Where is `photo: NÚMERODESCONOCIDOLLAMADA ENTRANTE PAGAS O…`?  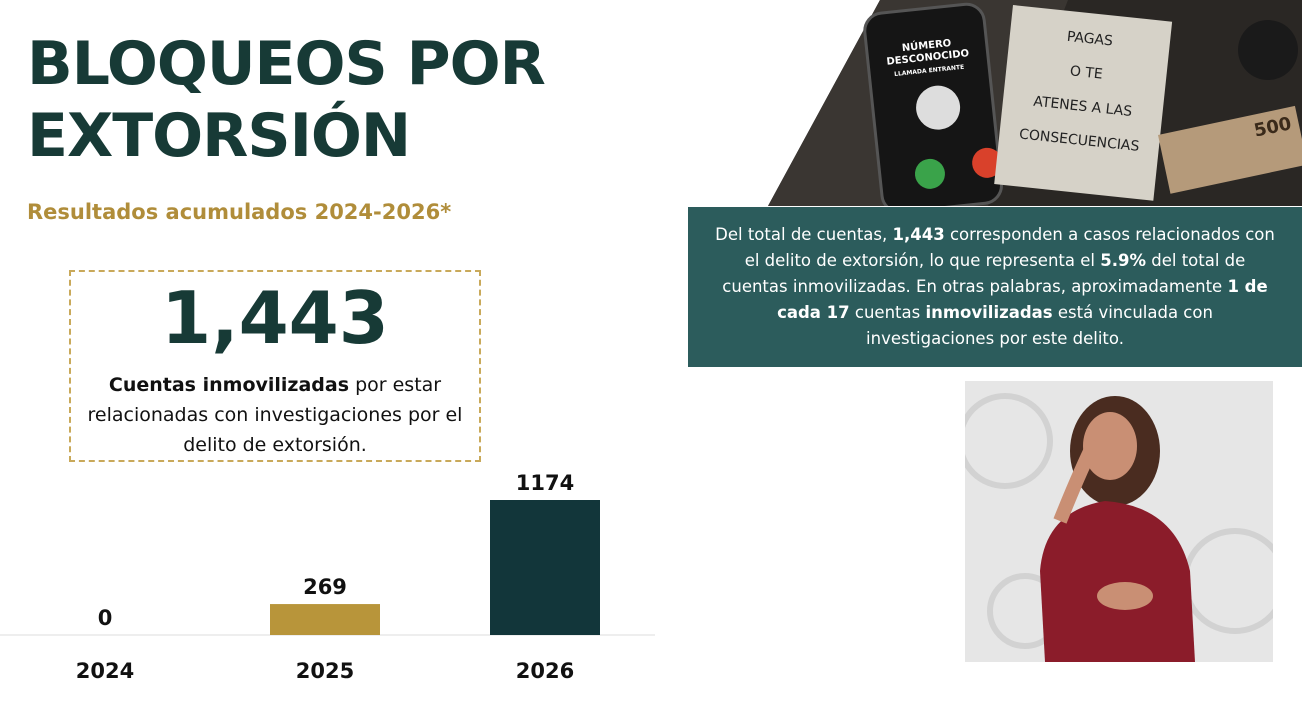 photo: NÚMERODESCONOCIDOLLAMADA ENTRANTE PAGAS O… is located at coordinates (1035, 103).